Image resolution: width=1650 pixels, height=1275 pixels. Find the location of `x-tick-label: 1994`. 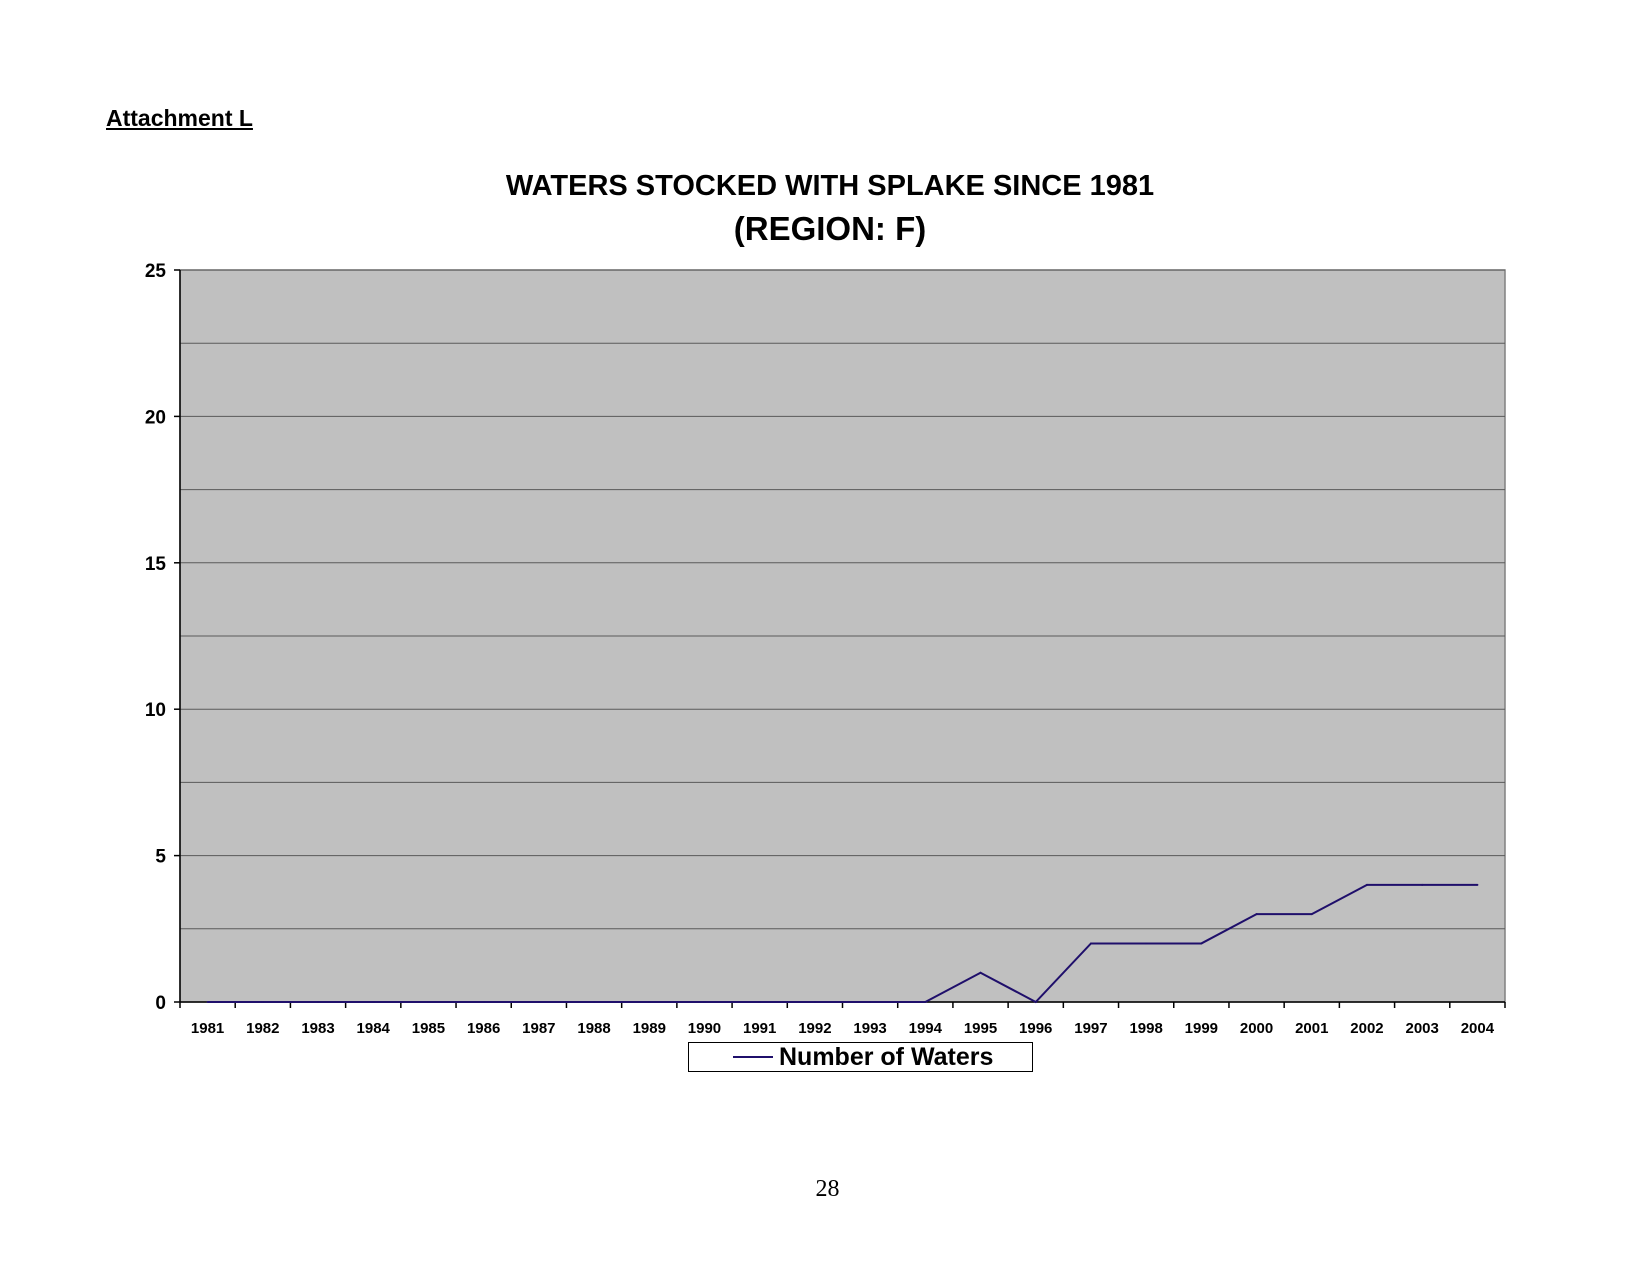

x-tick-label: 1994 is located at coordinates (926, 1028).